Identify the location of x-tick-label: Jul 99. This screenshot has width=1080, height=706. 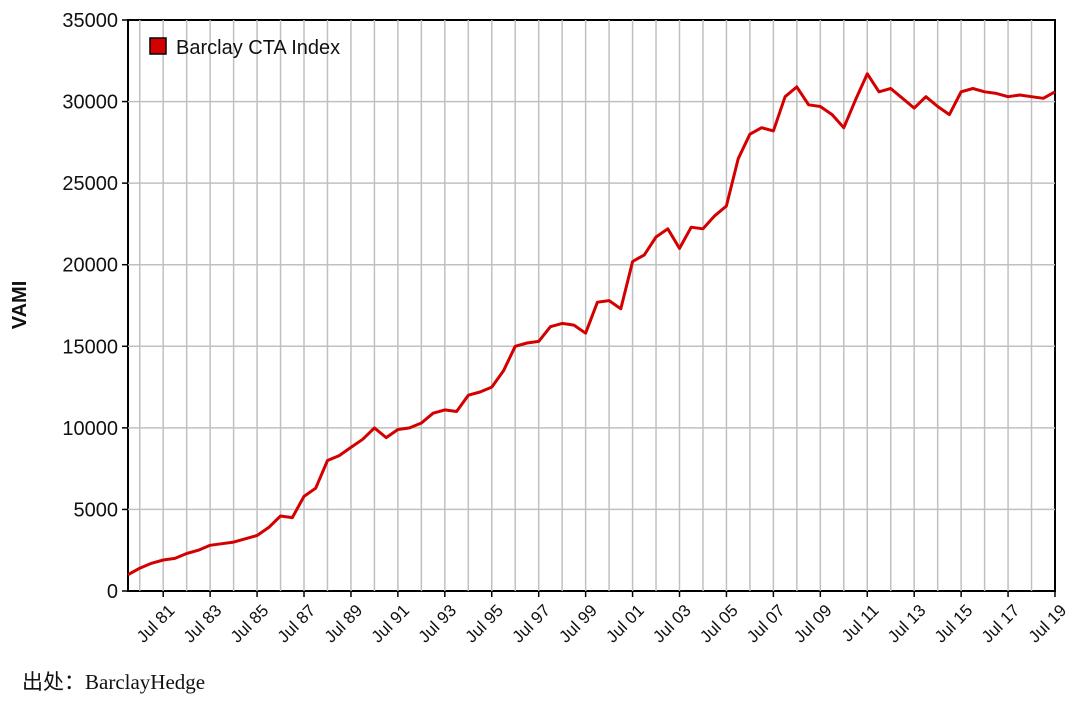
(578, 624).